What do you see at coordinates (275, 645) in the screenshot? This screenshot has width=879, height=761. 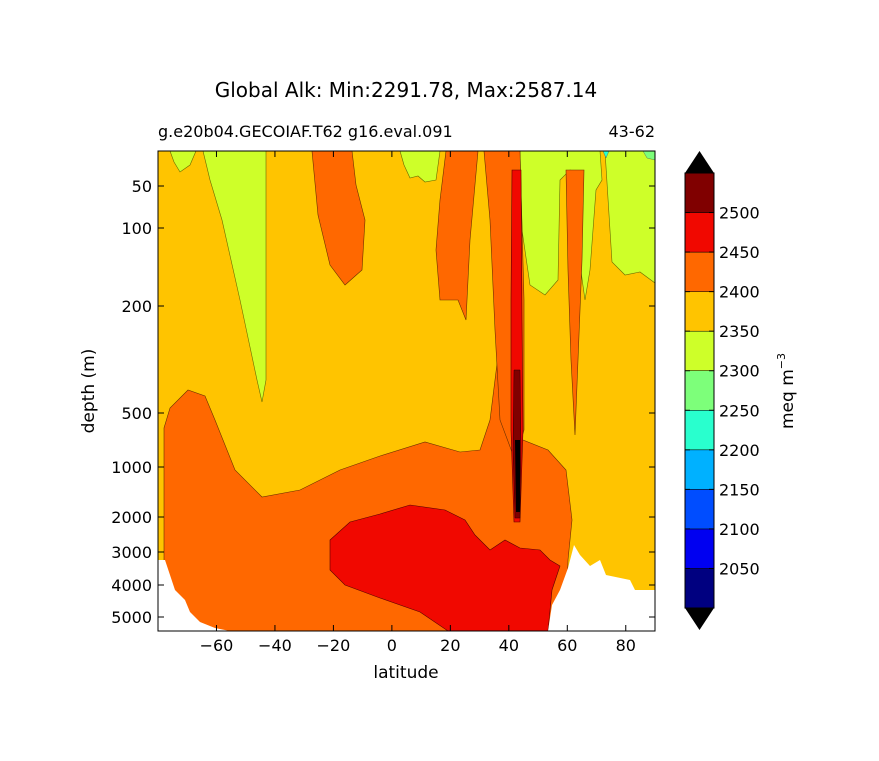 I see `x-tick-label: −40` at bounding box center [275, 645].